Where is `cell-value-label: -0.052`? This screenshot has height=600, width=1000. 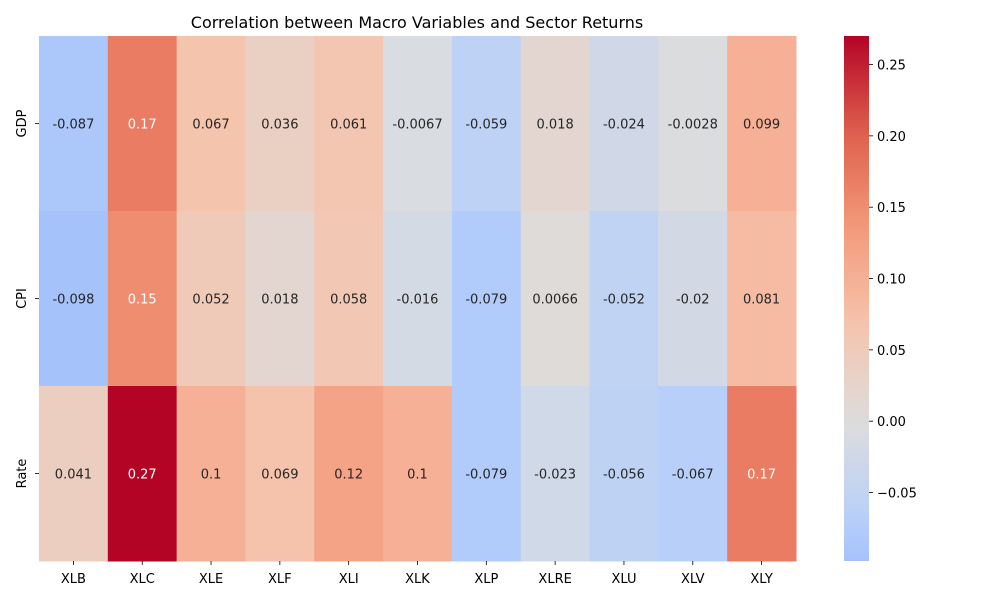
cell-value-label: -0.052 is located at coordinates (624, 300).